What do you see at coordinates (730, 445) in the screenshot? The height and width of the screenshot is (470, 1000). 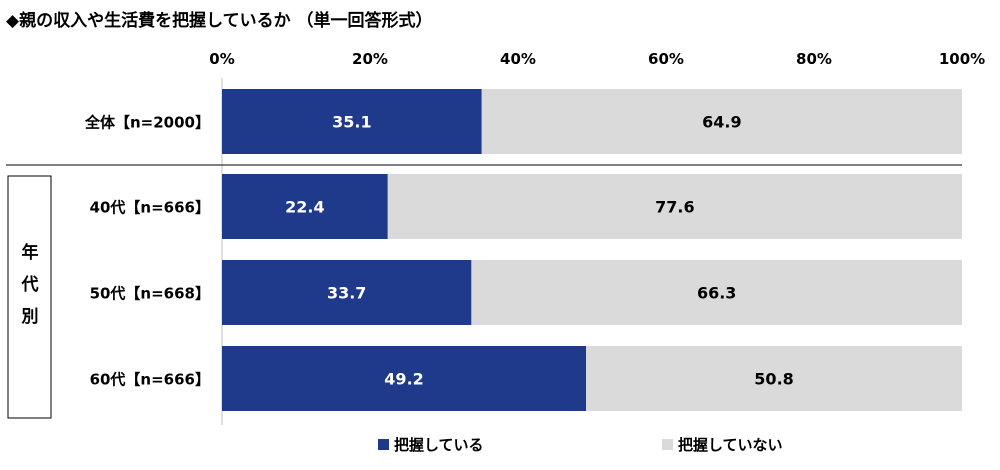 I see `legend-label-unknown: 把握していない` at bounding box center [730, 445].